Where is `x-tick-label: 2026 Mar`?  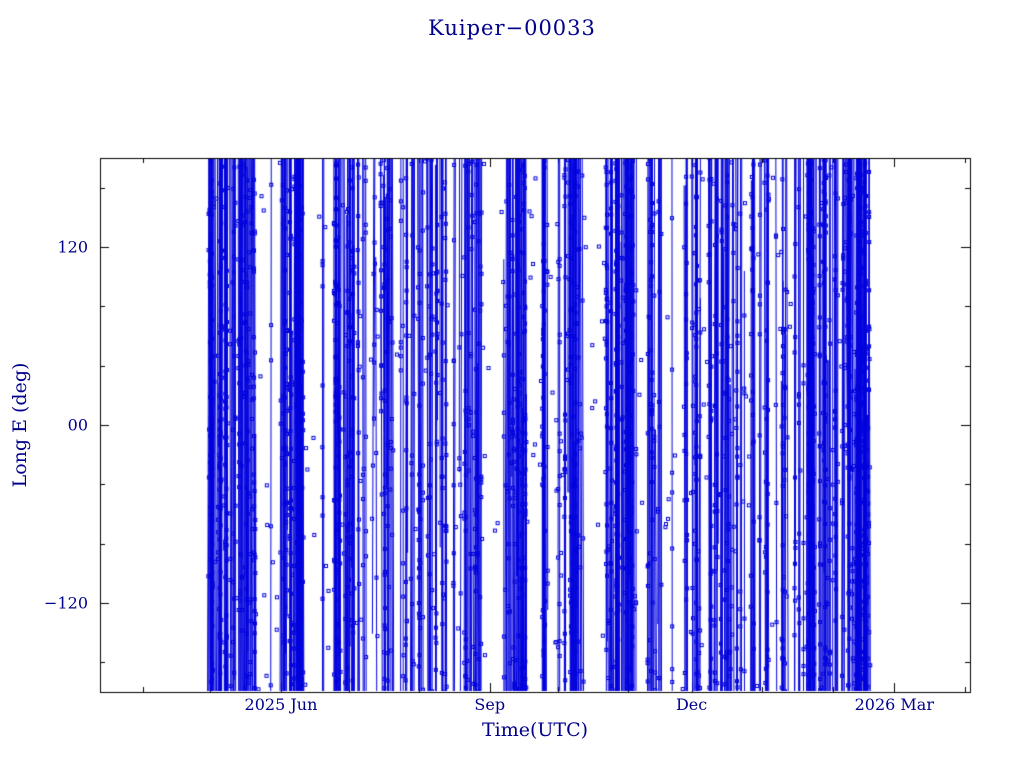
x-tick-label: 2026 Mar is located at coordinates (894, 704).